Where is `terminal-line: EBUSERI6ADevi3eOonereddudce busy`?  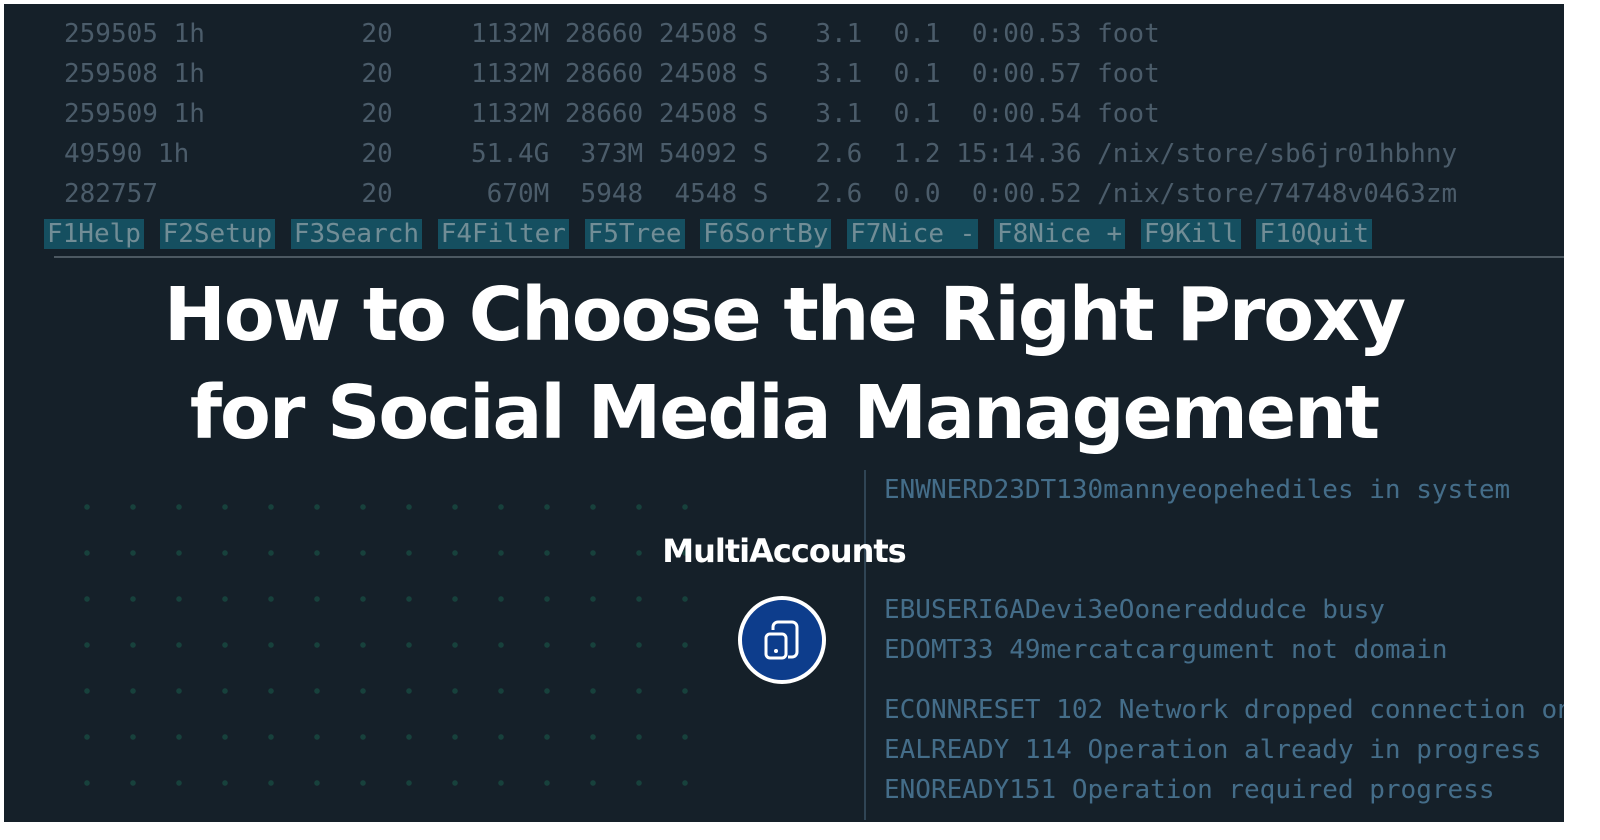
terminal-line: EBUSERI6ADevi3eOonereddudce busy is located at coordinates (1134, 610).